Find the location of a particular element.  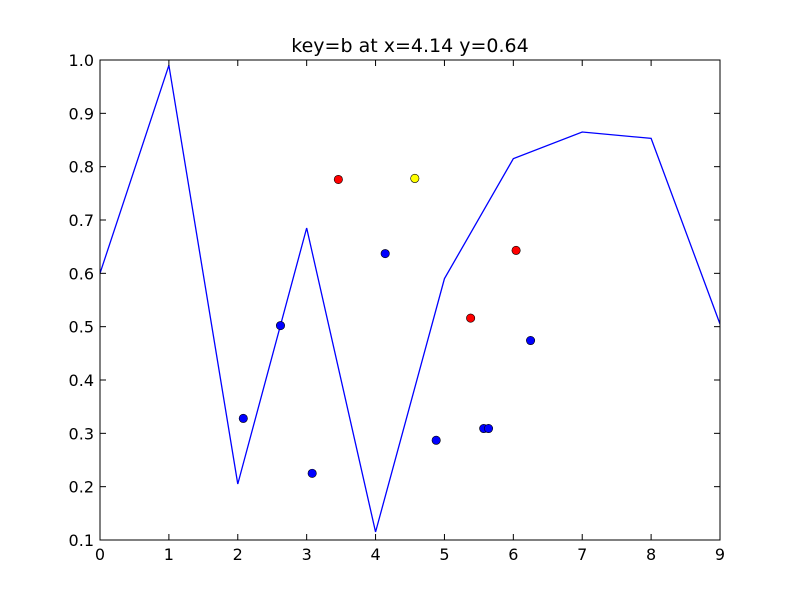

y-tick-label: 0.6 is located at coordinates (81, 273).